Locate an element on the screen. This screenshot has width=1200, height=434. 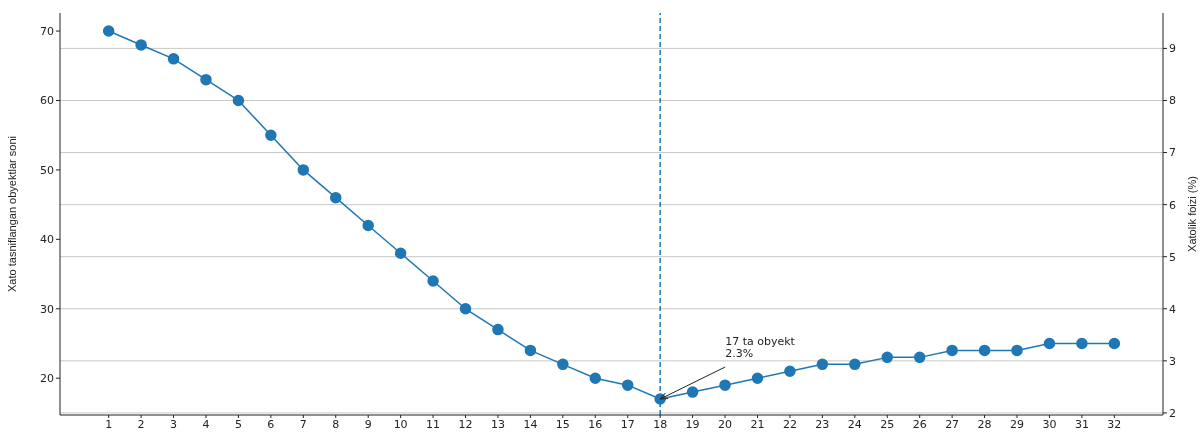
y2-tick-label: 9 is located at coordinates (1172, 49).